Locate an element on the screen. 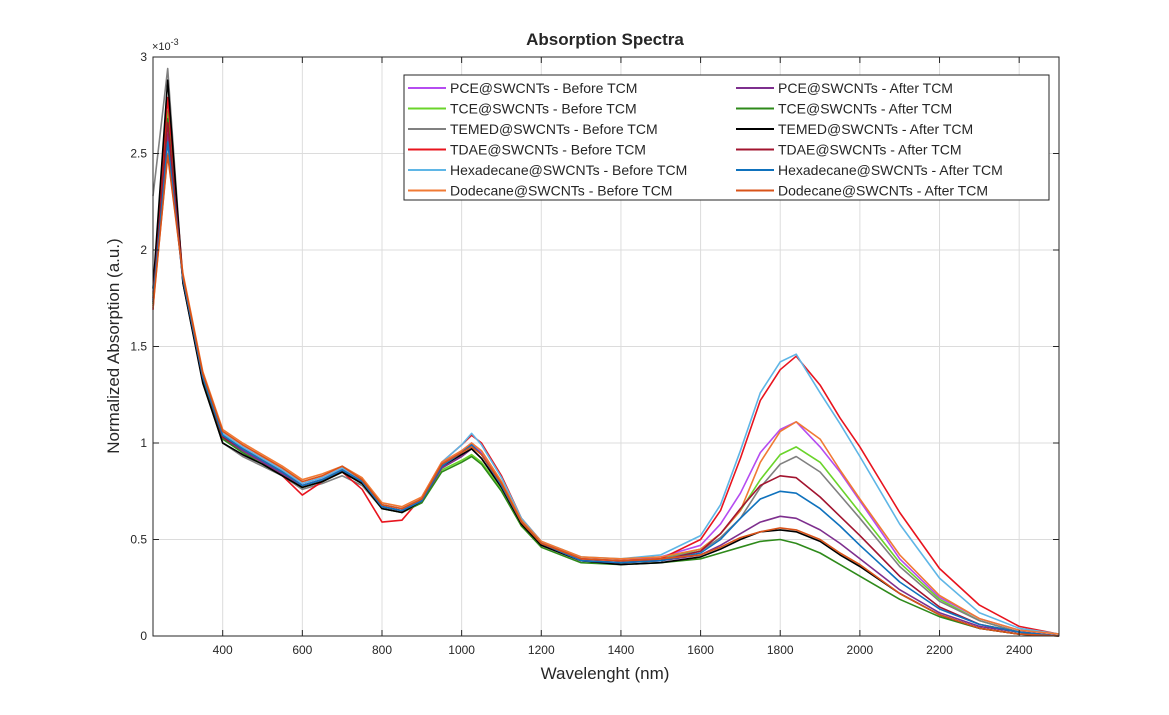 This screenshot has width=1169, height=715. y-tick-label: 0.5 is located at coordinates (138, 540).